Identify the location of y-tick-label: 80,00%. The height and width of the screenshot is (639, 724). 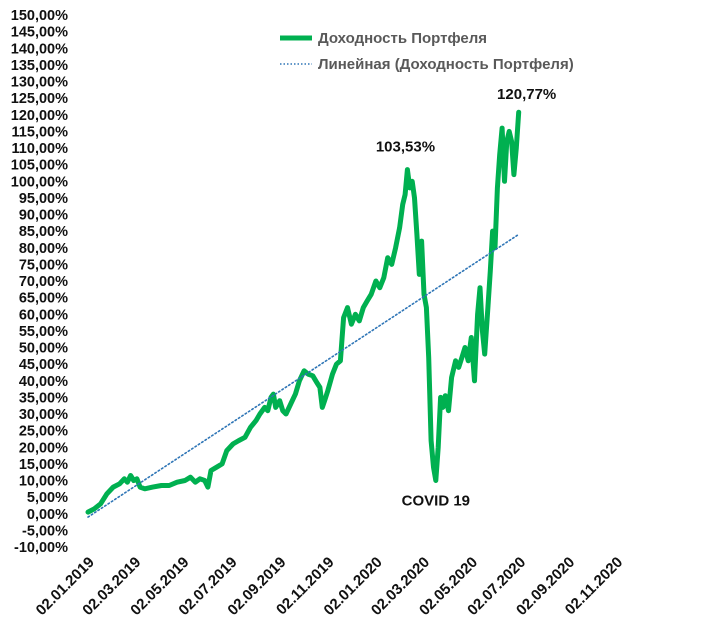
(43, 249).